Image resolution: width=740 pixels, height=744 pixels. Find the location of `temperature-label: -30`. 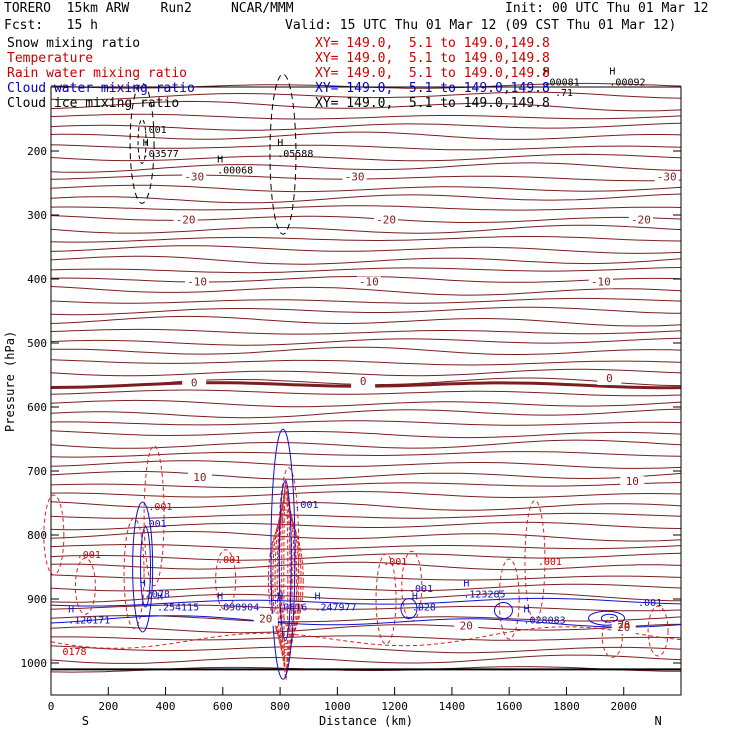

temperature-label: -30 is located at coordinates (355, 176).